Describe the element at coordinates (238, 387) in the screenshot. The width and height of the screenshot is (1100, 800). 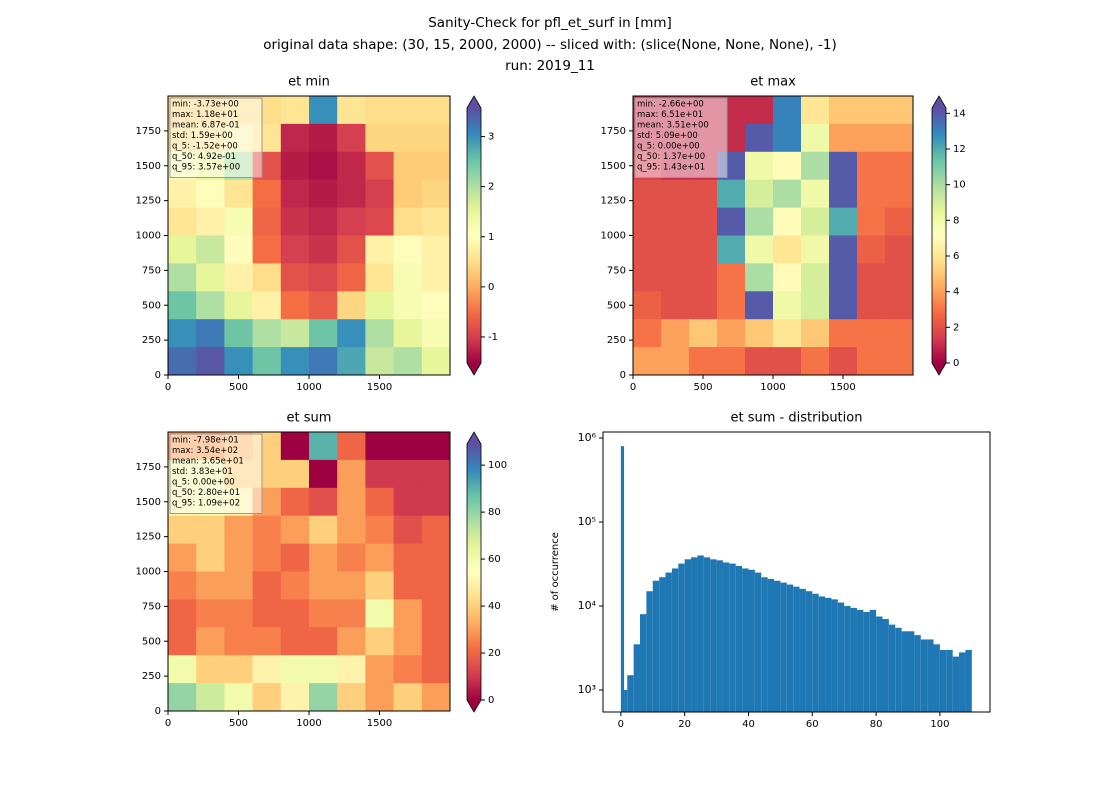
I see `x-tick-label: 500` at that location.